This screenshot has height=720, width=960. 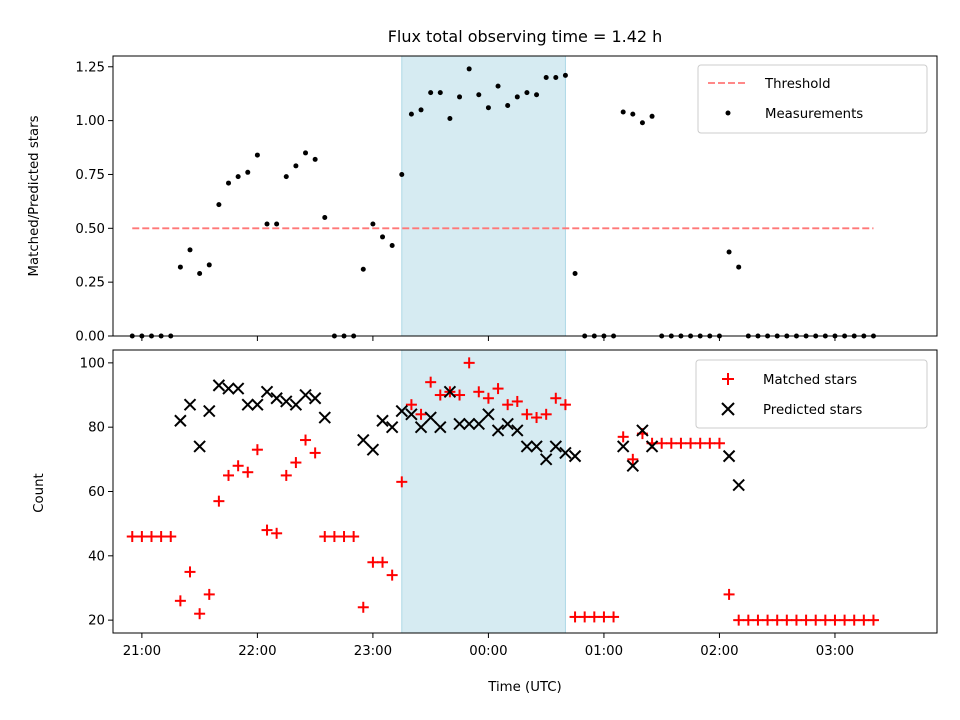 What do you see at coordinates (814, 114) in the screenshot?
I see `measurements-legend-label: Measurements` at bounding box center [814, 114].